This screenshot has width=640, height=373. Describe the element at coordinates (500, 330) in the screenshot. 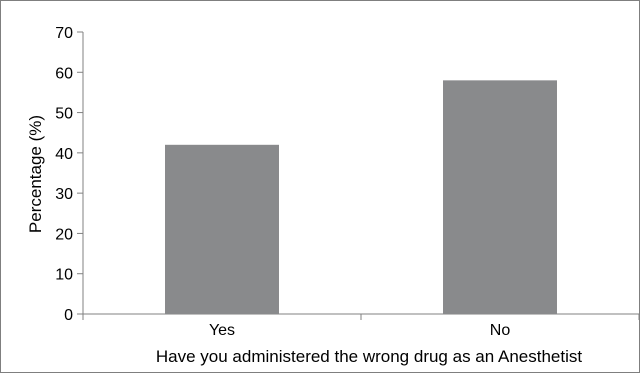

I see `x-tick-label: No` at that location.